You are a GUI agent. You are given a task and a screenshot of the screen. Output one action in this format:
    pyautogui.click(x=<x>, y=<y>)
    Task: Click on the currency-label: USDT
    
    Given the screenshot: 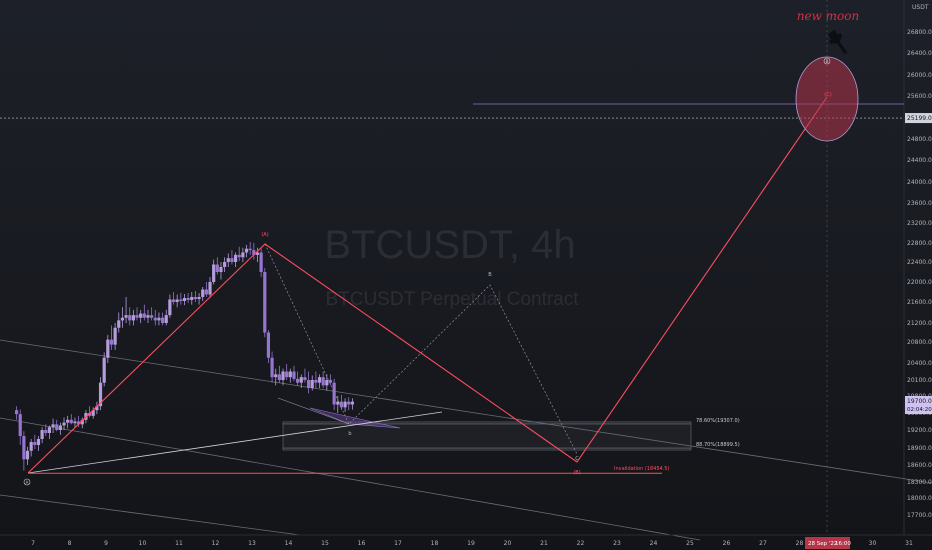 What is the action you would take?
    pyautogui.click(x=920, y=7)
    